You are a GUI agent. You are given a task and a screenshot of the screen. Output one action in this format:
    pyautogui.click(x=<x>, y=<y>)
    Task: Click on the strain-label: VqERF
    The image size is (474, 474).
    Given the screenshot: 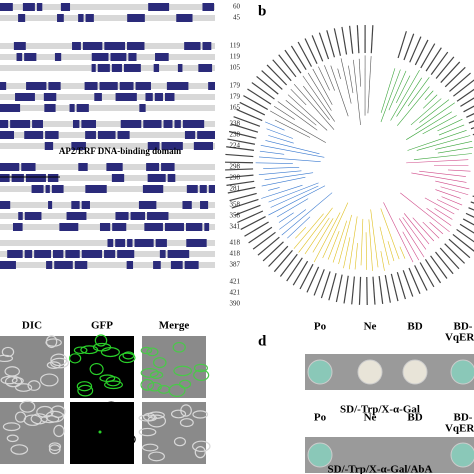 What is the action you would take?
    pyautogui.click(x=459, y=338)
    